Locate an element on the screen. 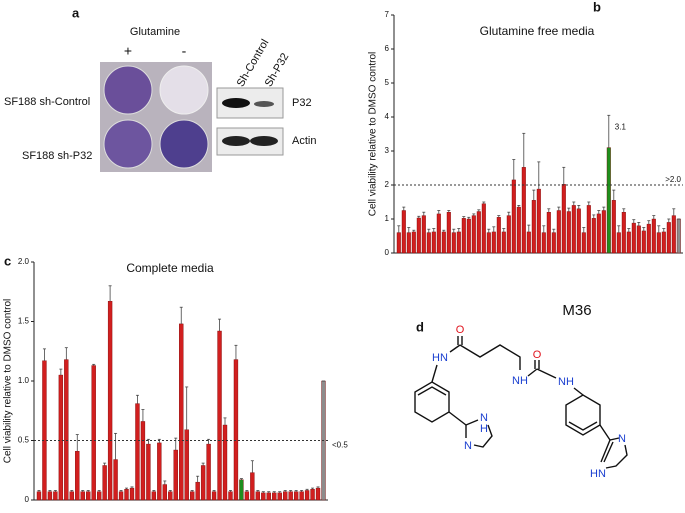 This screenshot has height=513, width=685. atom: H is located at coordinates (484, 429).